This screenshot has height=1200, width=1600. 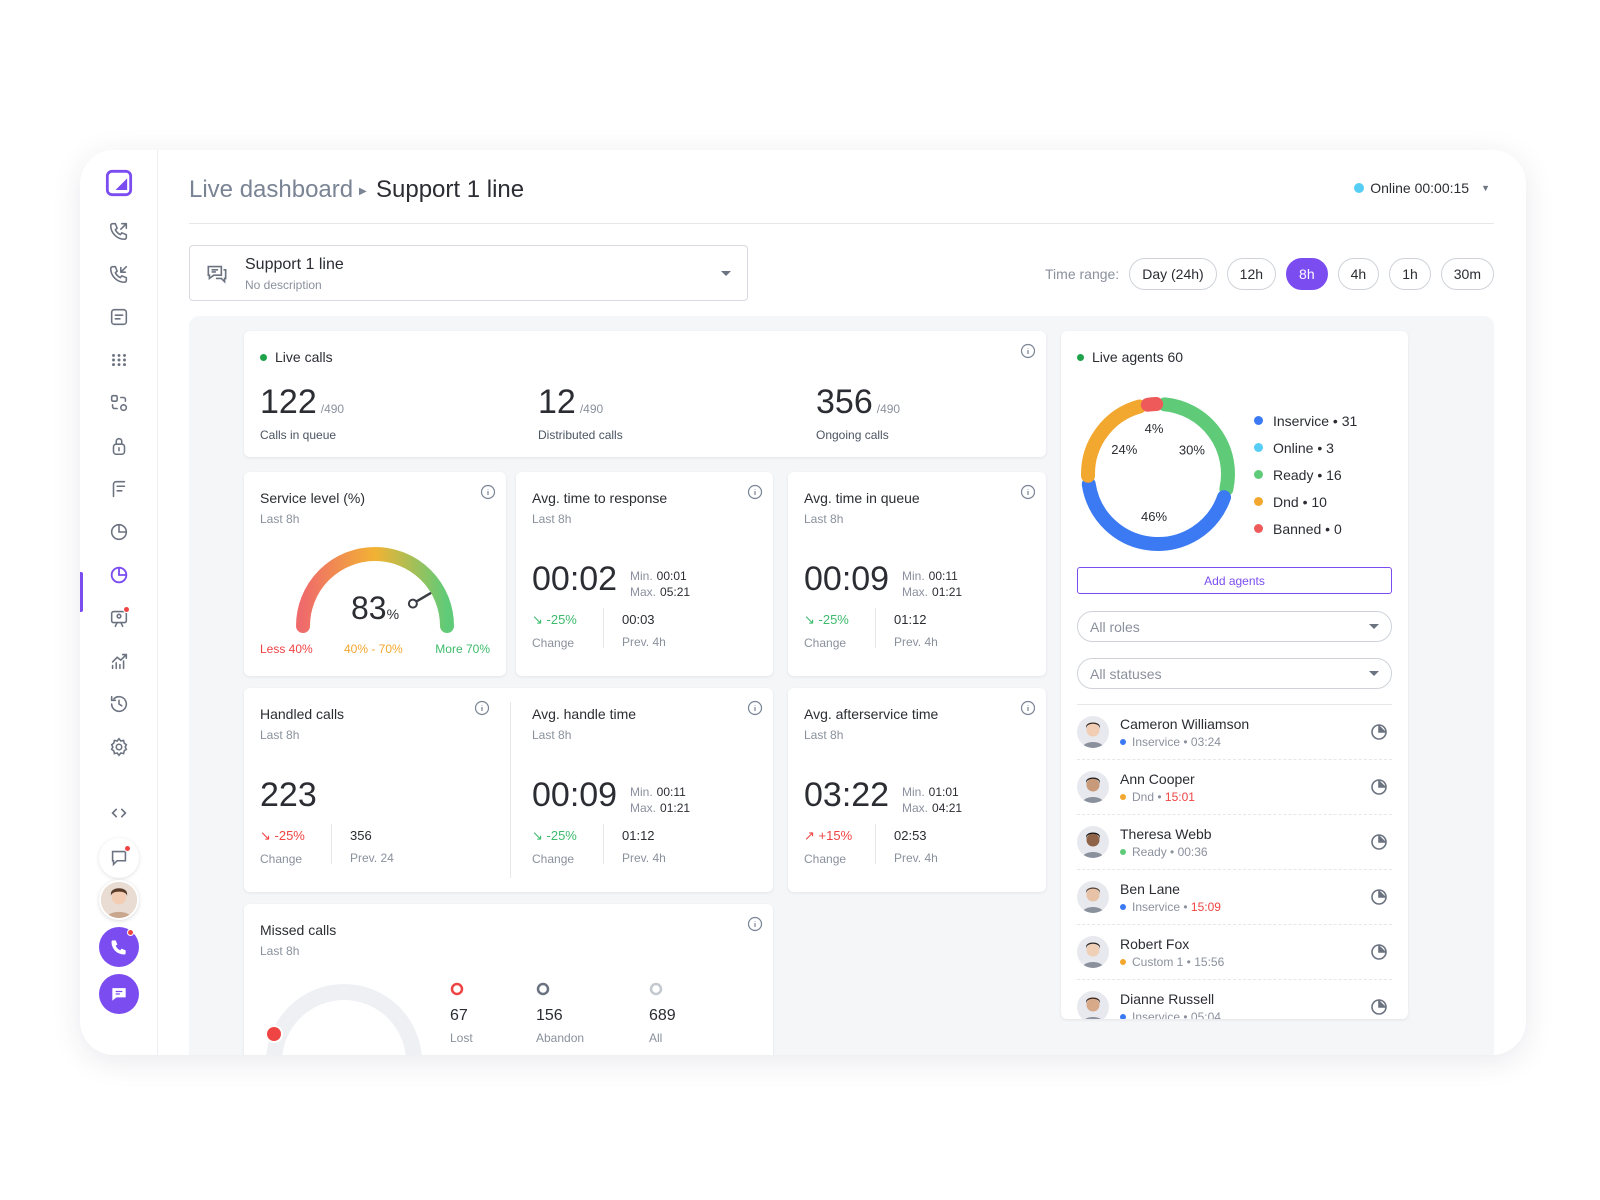 I want to click on agent-status-time: 15:09, so click(x=1205, y=907).